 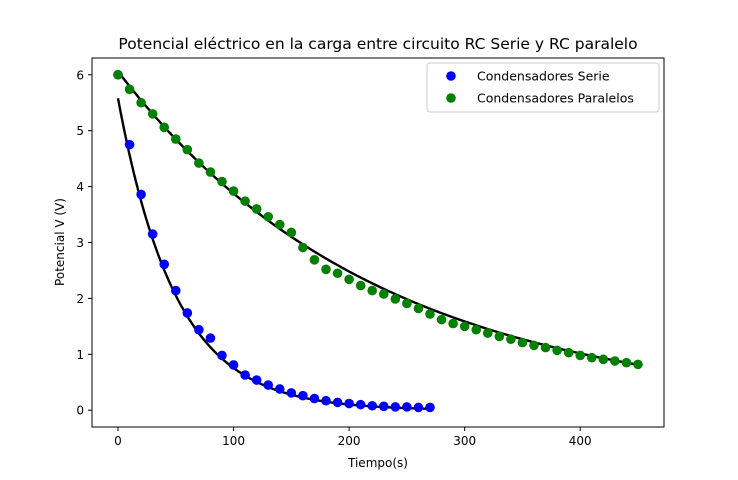 I want to click on legend-box, so click(x=543, y=87).